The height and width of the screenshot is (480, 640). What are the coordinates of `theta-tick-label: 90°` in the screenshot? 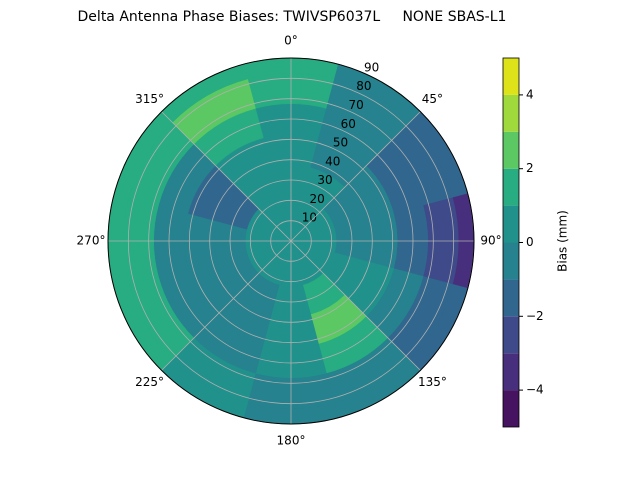 It's located at (490, 241).